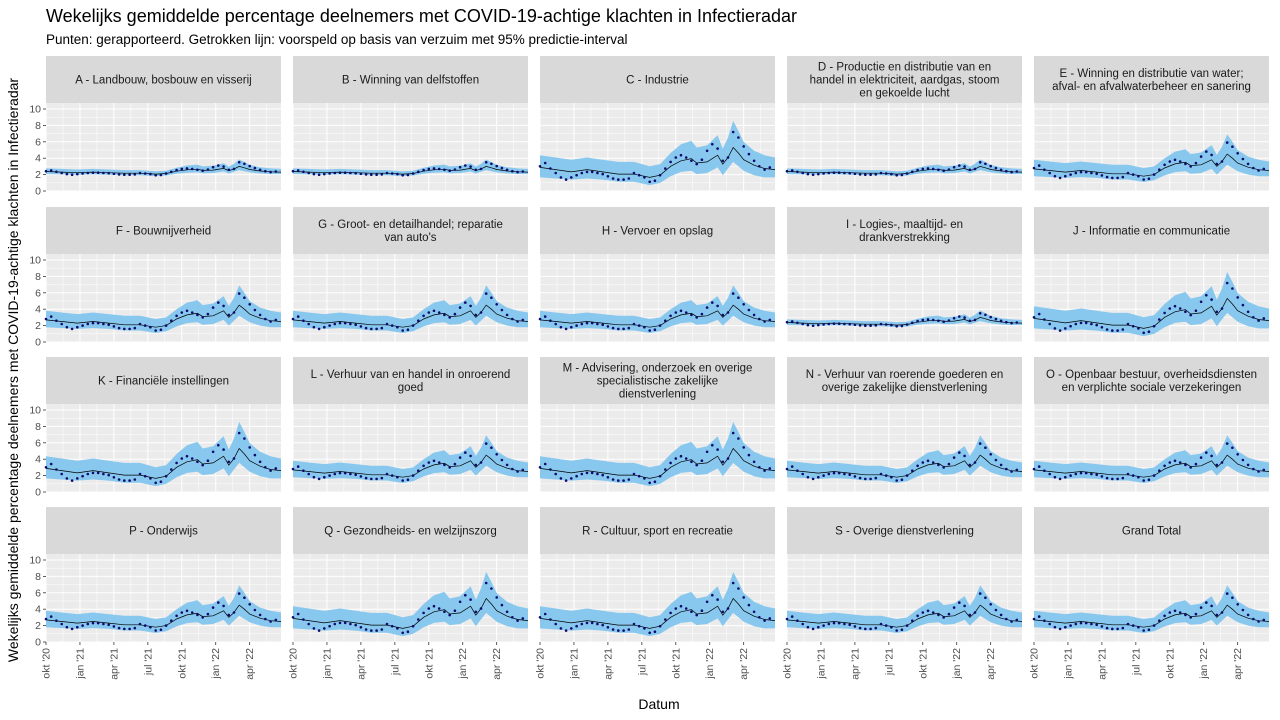 The image size is (1280, 720). Describe the element at coordinates (411, 388) in the screenshot. I see `facet-label: goed` at that location.